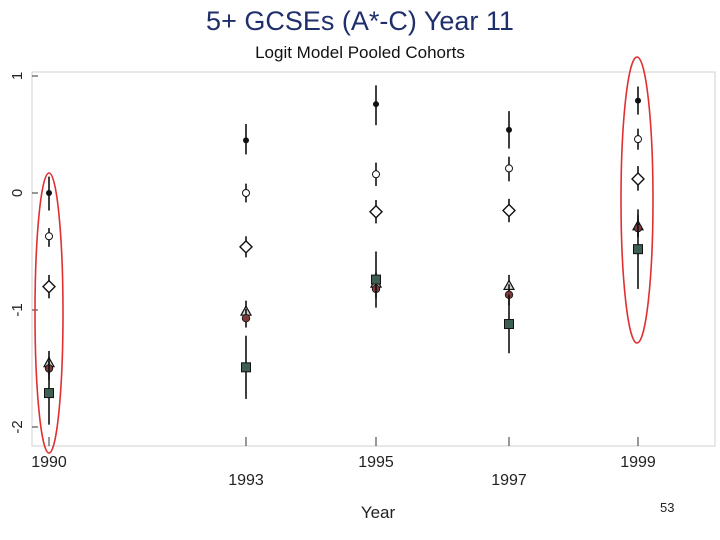  I want to click on x-axis-label: Year, so click(378, 512).